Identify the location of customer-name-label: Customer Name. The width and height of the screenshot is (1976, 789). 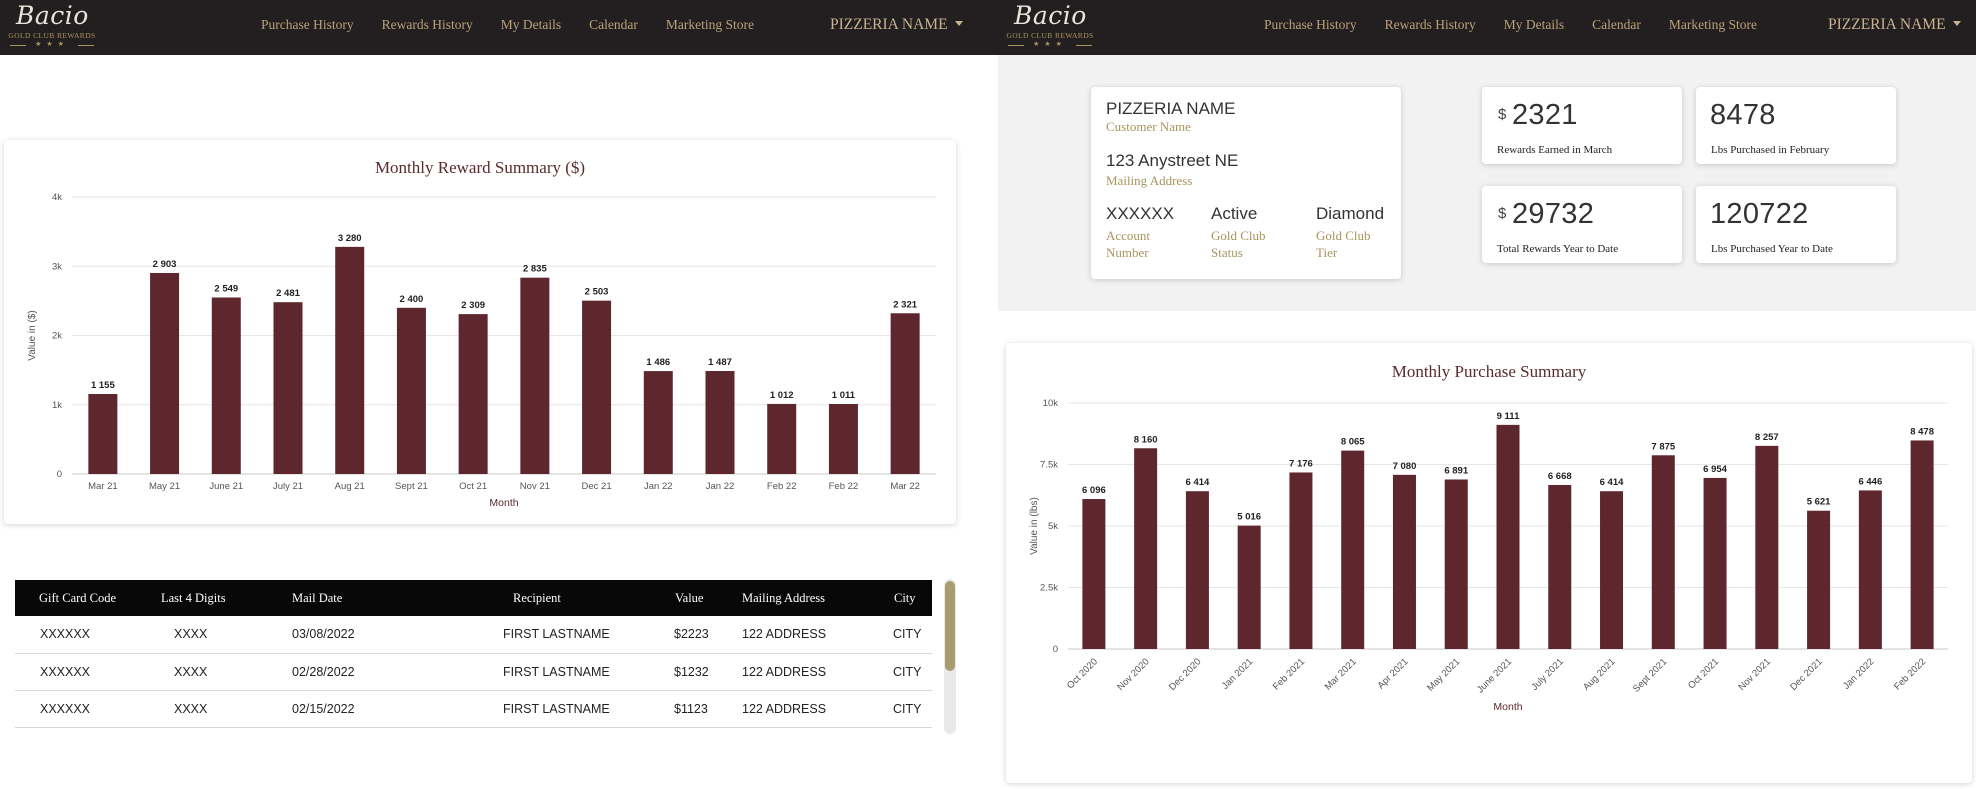
(1148, 126).